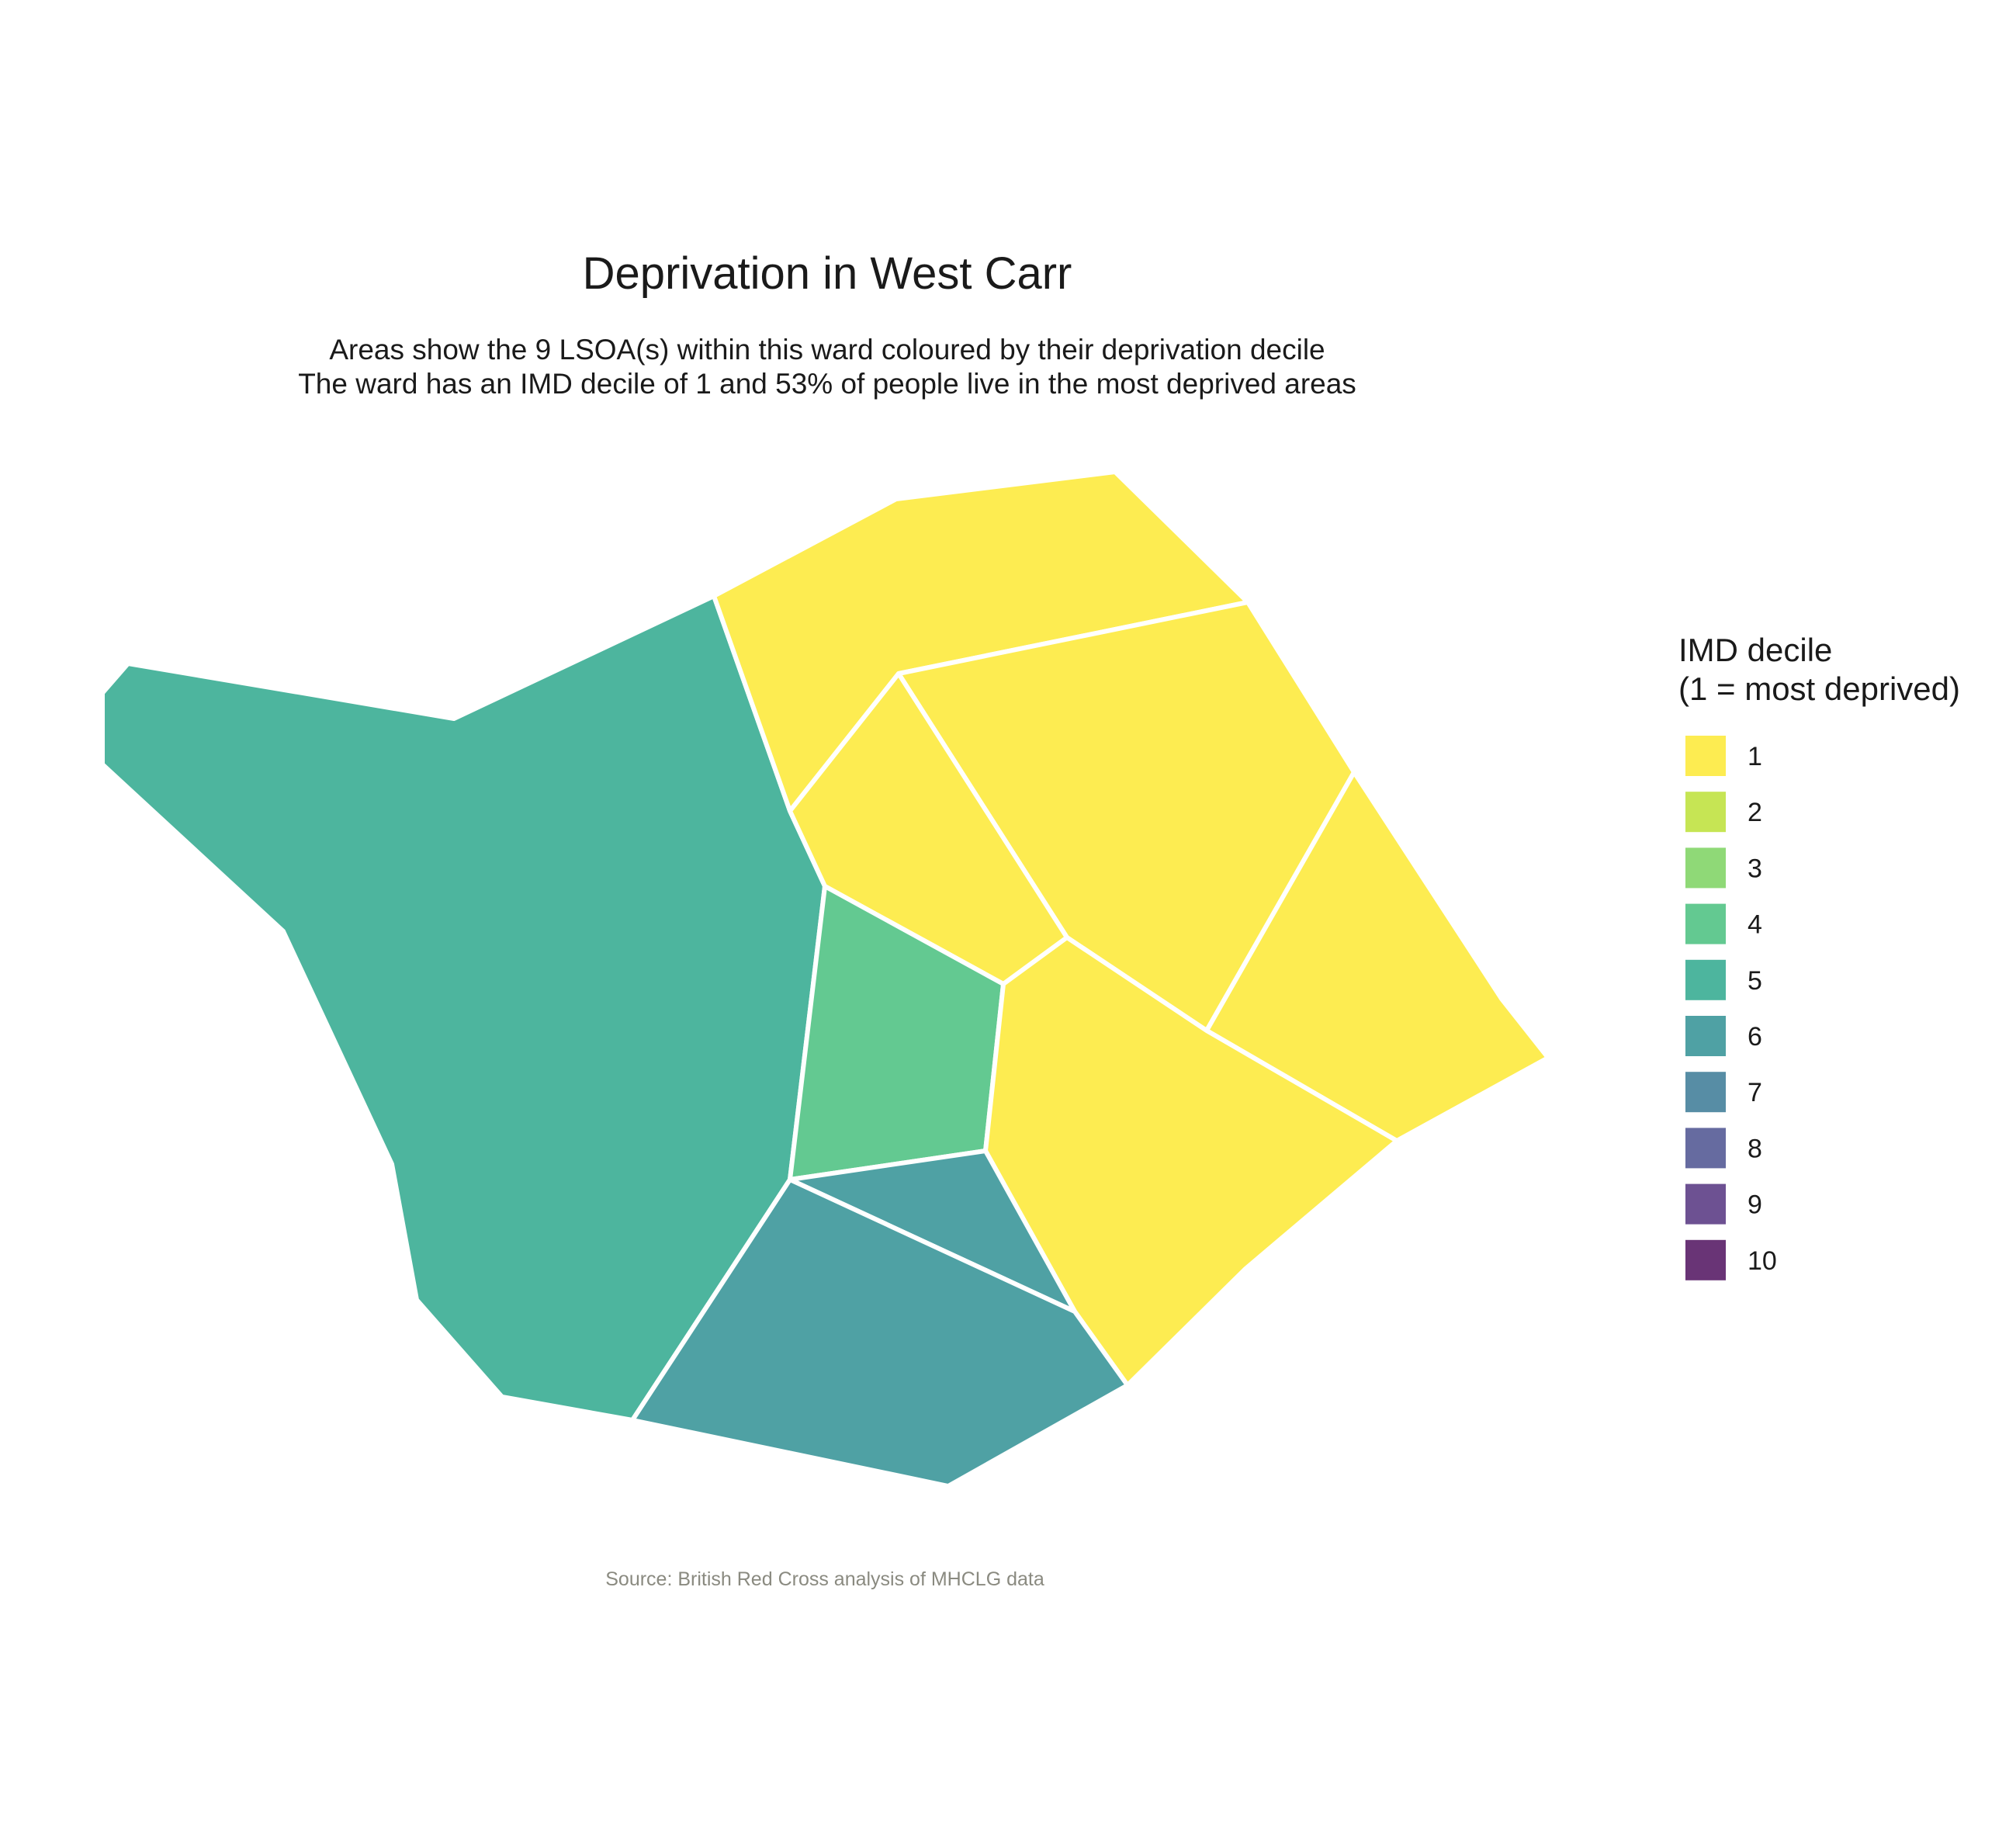 Image resolution: width=2016 pixels, height=1833 pixels. Describe the element at coordinates (827, 273) in the screenshot. I see `chart-title: Deprivation in West Carr` at that location.